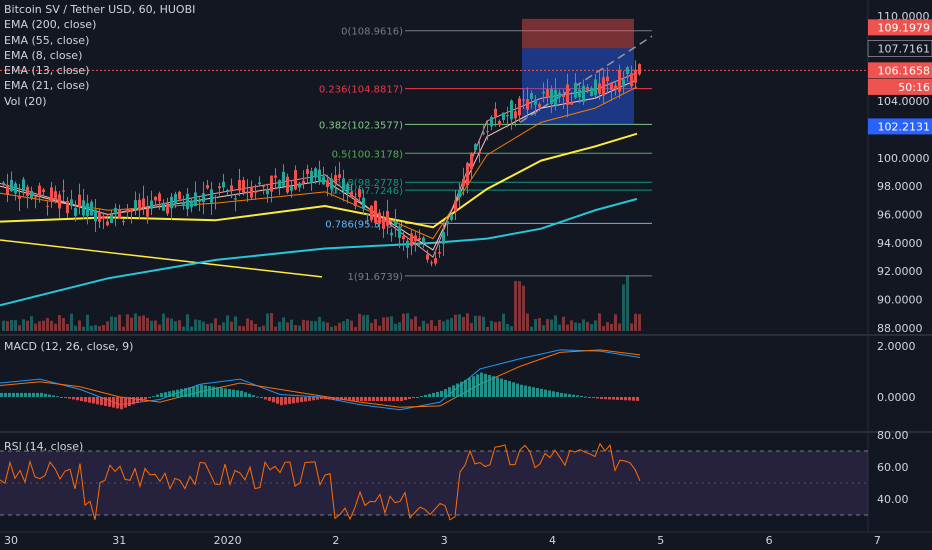 Image resolution: width=932 pixels, height=550 pixels. Describe the element at coordinates (896, 346) in the screenshot. I see `macd-tick-label: 2.0000` at that location.